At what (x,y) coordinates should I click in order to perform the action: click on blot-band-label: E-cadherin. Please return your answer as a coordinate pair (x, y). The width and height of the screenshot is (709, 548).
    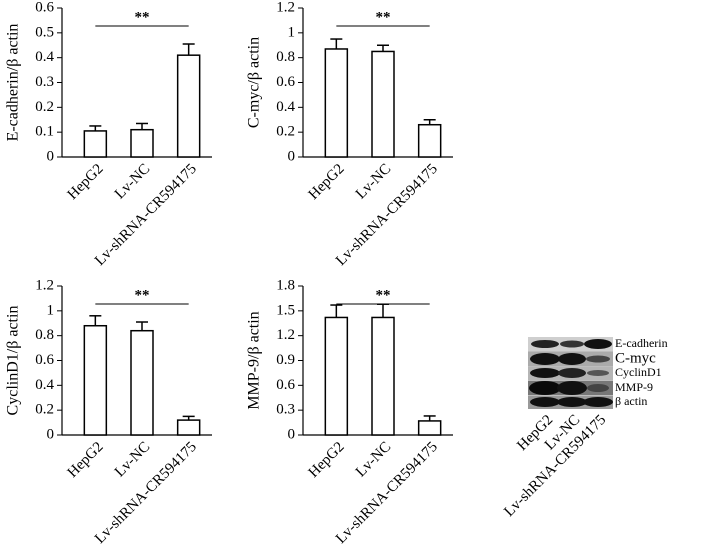
    Looking at the image, I should click on (641, 343).